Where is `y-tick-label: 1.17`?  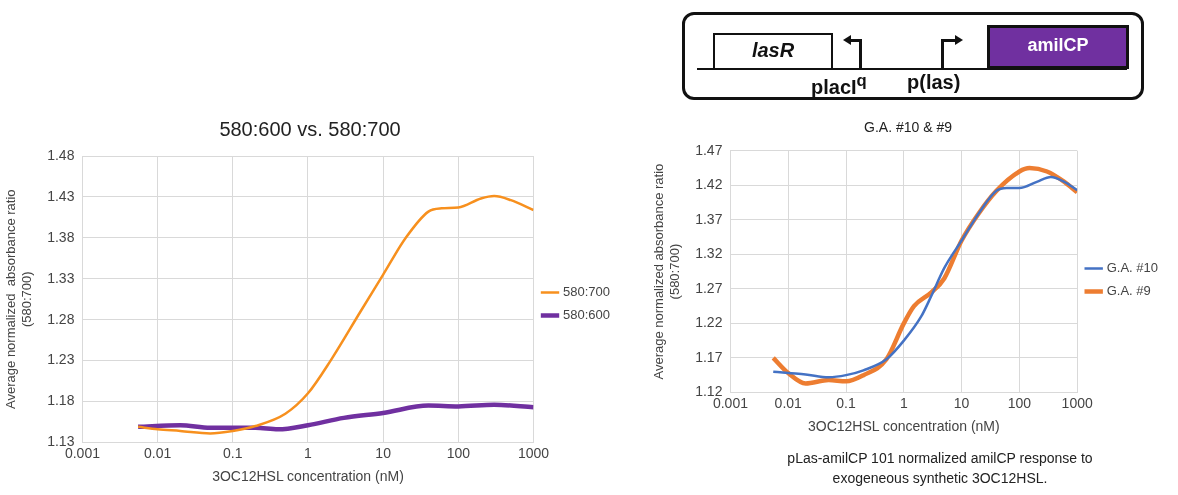
y-tick-label: 1.17 is located at coordinates (709, 356).